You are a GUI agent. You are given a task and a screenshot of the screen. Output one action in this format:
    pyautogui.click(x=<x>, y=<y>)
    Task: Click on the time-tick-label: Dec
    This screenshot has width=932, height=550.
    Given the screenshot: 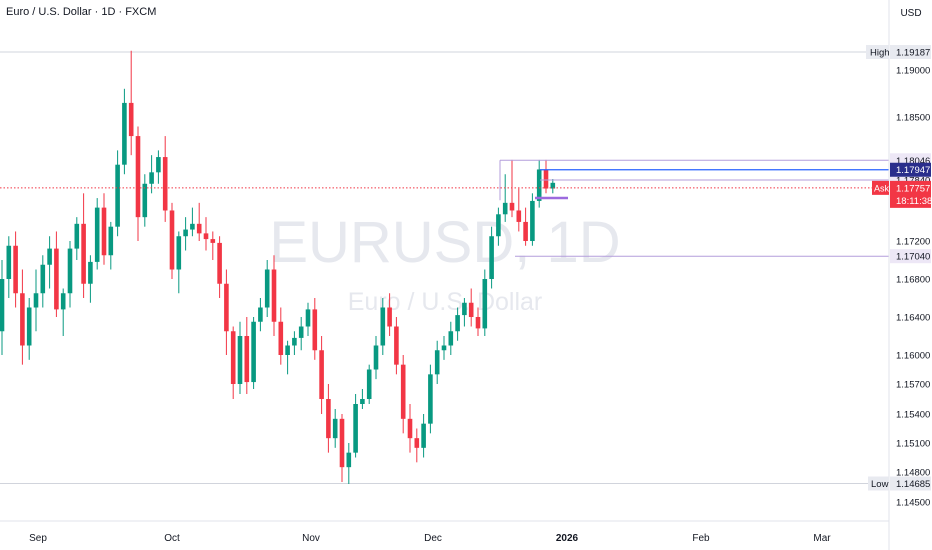 What is the action you would take?
    pyautogui.click(x=433, y=538)
    